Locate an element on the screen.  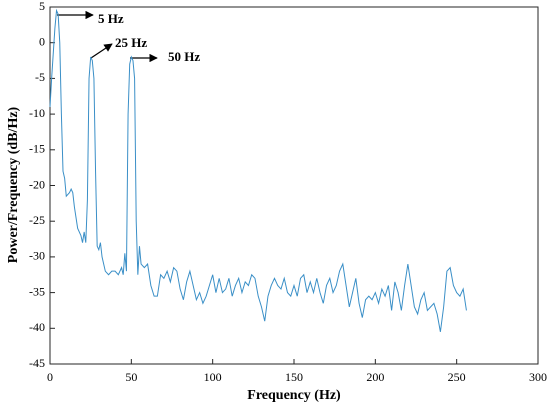
y-tick-label: -10 is located at coordinates (37, 113).